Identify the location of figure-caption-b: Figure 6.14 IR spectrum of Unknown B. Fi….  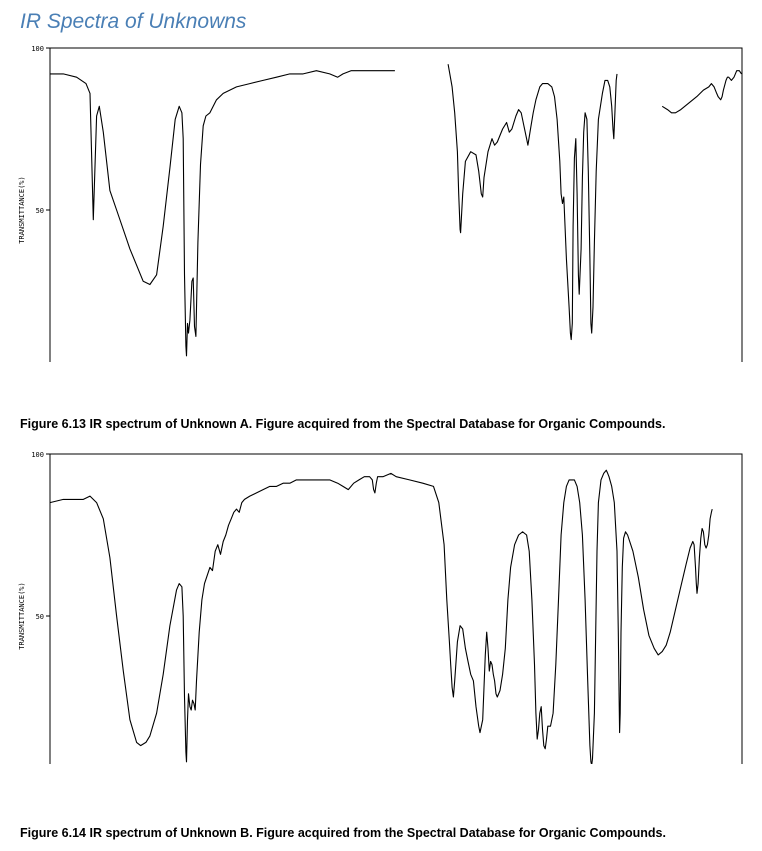
(343, 833).